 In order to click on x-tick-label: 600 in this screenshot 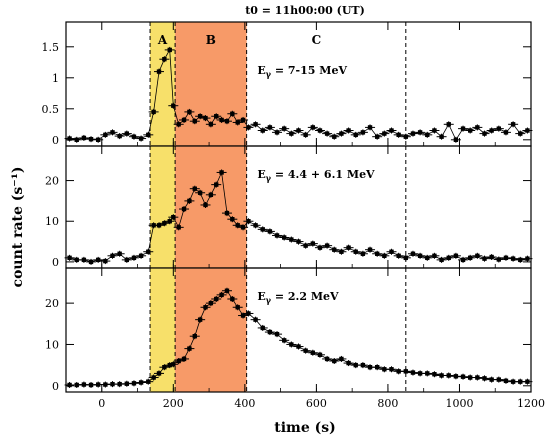, I will do `click(316, 403)`.